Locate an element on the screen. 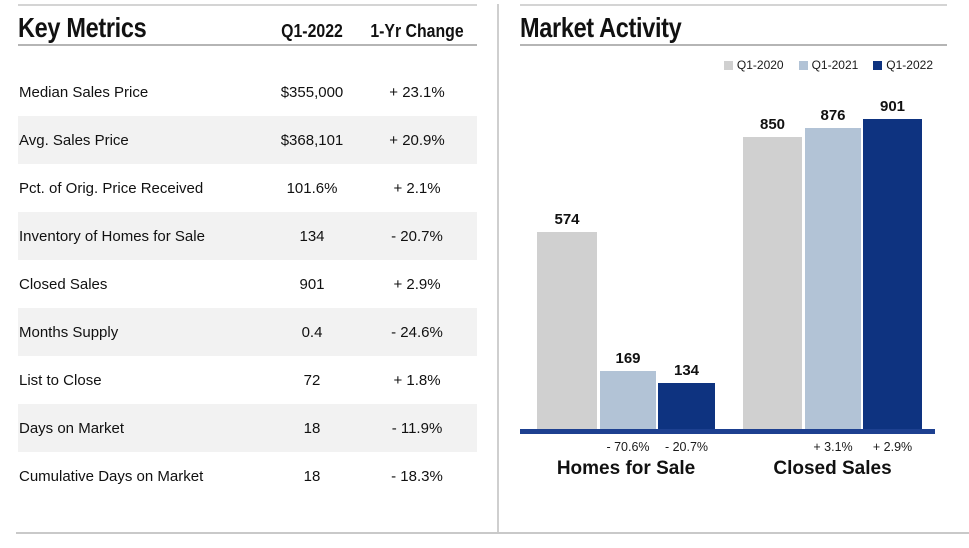  row-label: Inventory of Homes for Sale is located at coordinates (112, 236).